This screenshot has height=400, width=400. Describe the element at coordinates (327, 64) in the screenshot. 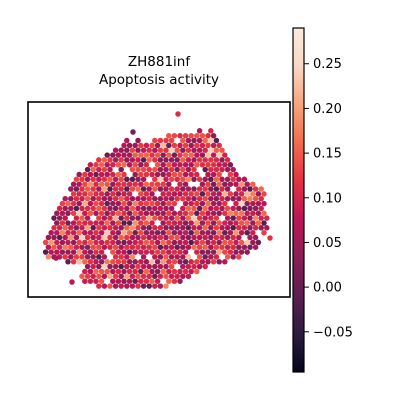

I see `colorbar-tick-label: 0.25` at that location.